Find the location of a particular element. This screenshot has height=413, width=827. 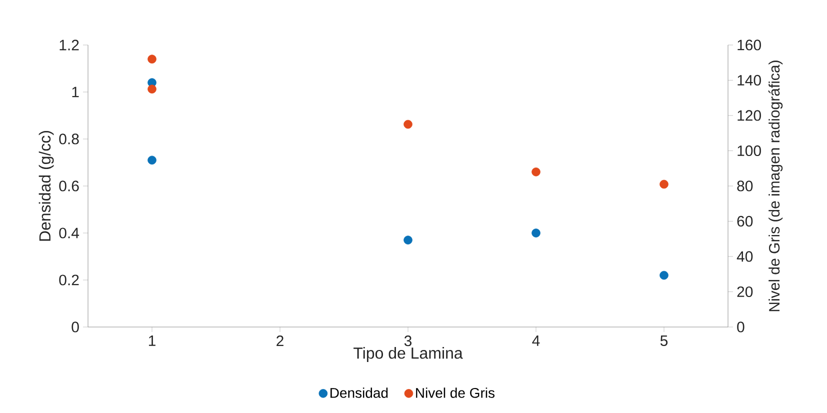

y2-tick-label: 140 is located at coordinates (749, 80).